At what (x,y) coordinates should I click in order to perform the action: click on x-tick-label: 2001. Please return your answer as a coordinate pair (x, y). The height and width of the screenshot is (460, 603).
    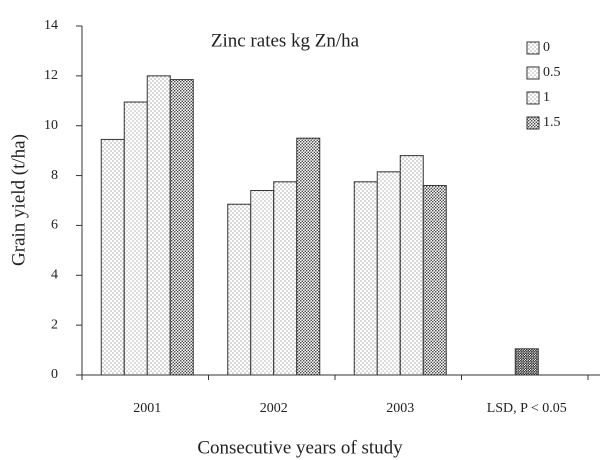
    Looking at the image, I should click on (147, 408).